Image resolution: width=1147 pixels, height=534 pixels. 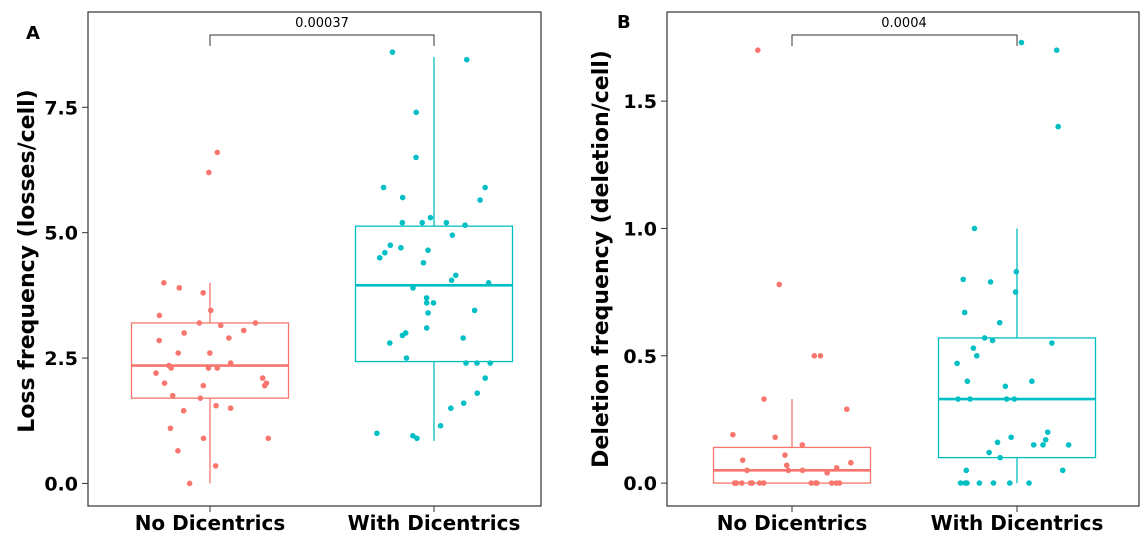 I want to click on panel-a-ytick-label: 5.0, so click(x=61, y=234).